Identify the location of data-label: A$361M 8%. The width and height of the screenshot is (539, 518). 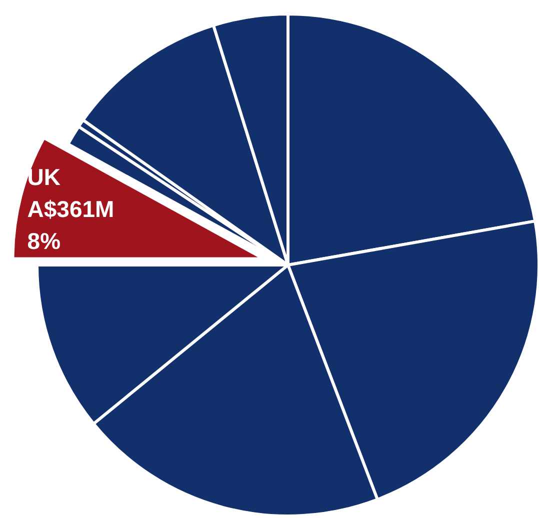
(70, 225).